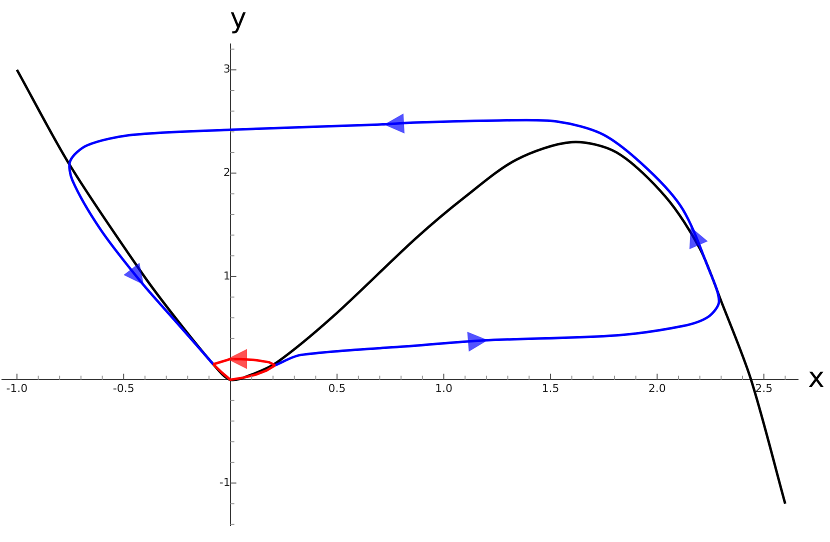 Image resolution: width=830 pixels, height=542 pixels. Describe the element at coordinates (224, 482) in the screenshot. I see `y-tick-label: -1` at that location.